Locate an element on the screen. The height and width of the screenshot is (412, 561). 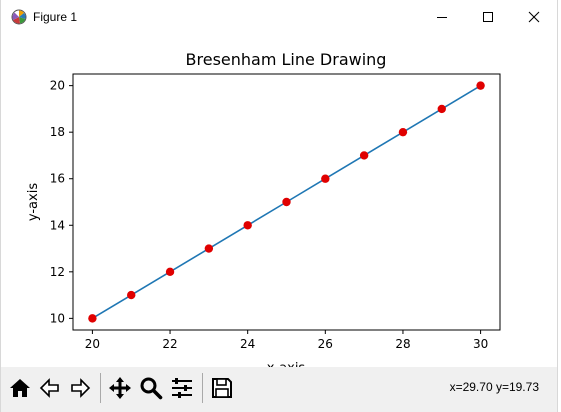
x-tick-label: 30 is located at coordinates (480, 344).